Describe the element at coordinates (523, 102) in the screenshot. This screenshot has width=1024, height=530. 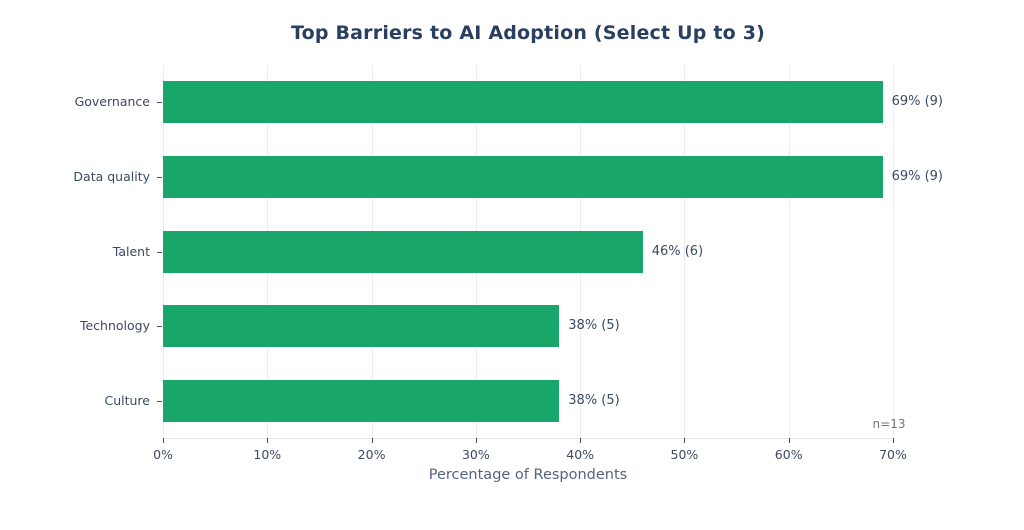
I see `bar-governance` at that location.